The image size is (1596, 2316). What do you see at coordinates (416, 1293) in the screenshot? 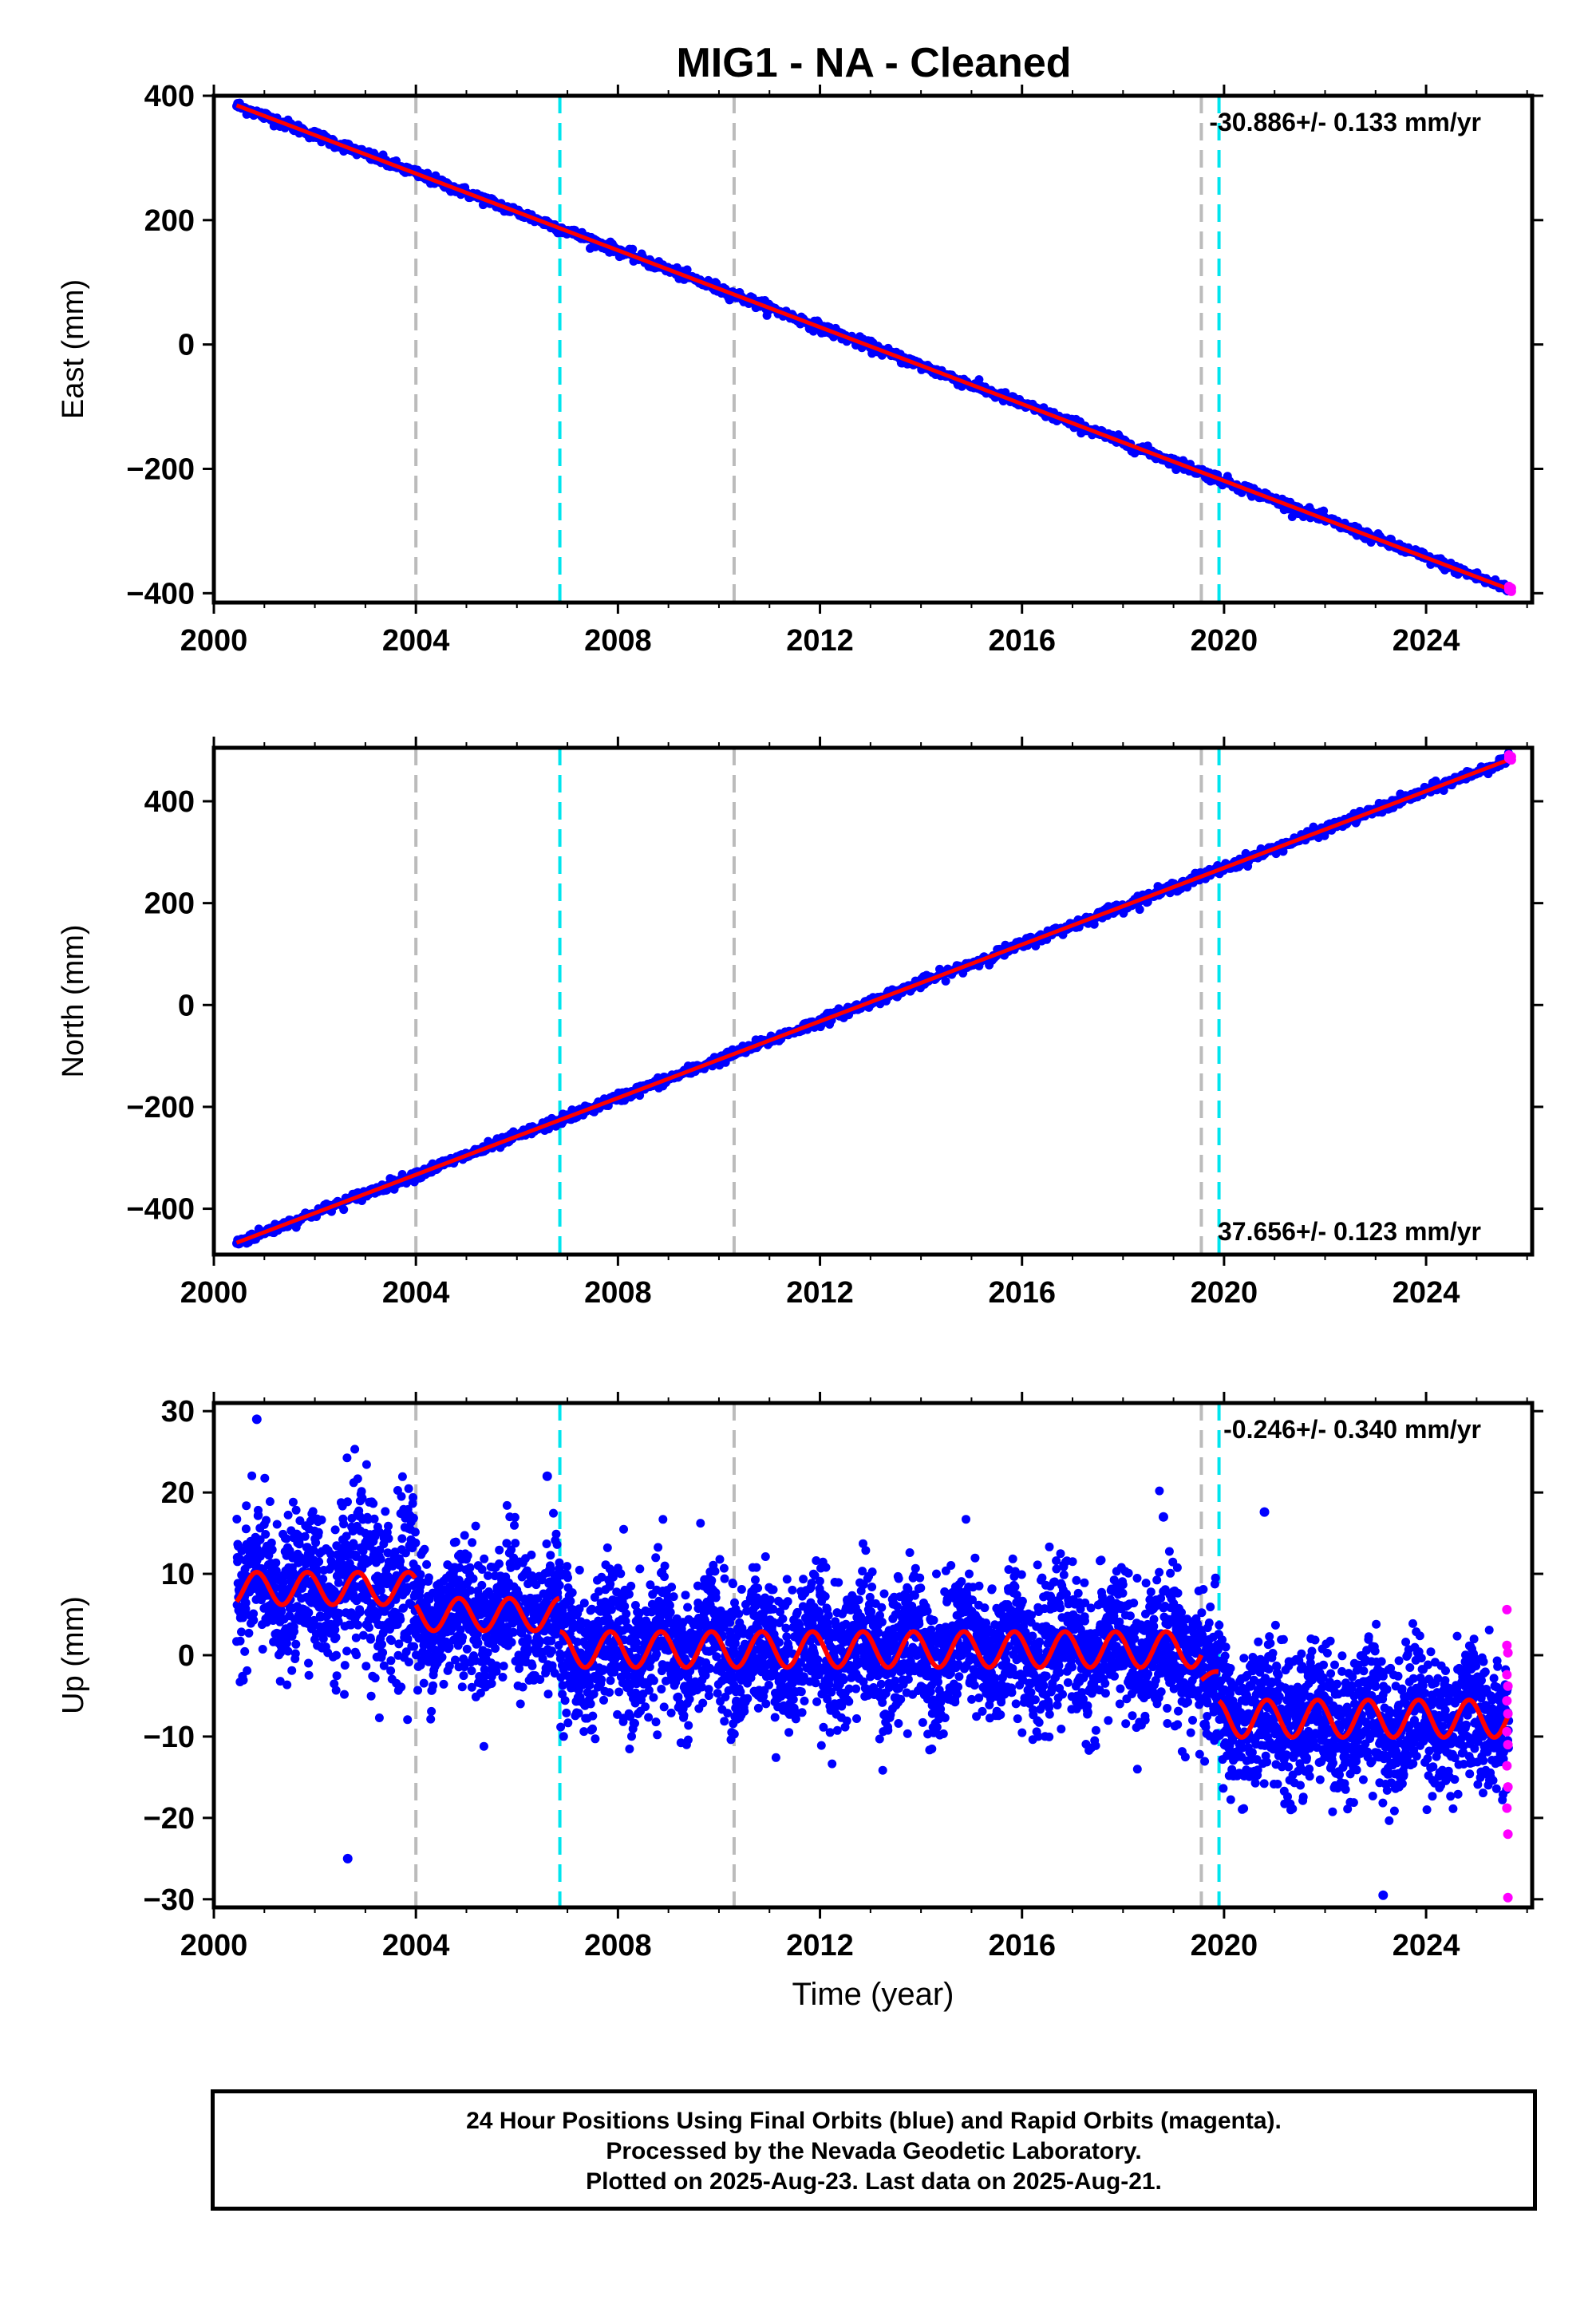
I see `x-tick-label: 2004` at bounding box center [416, 1293].